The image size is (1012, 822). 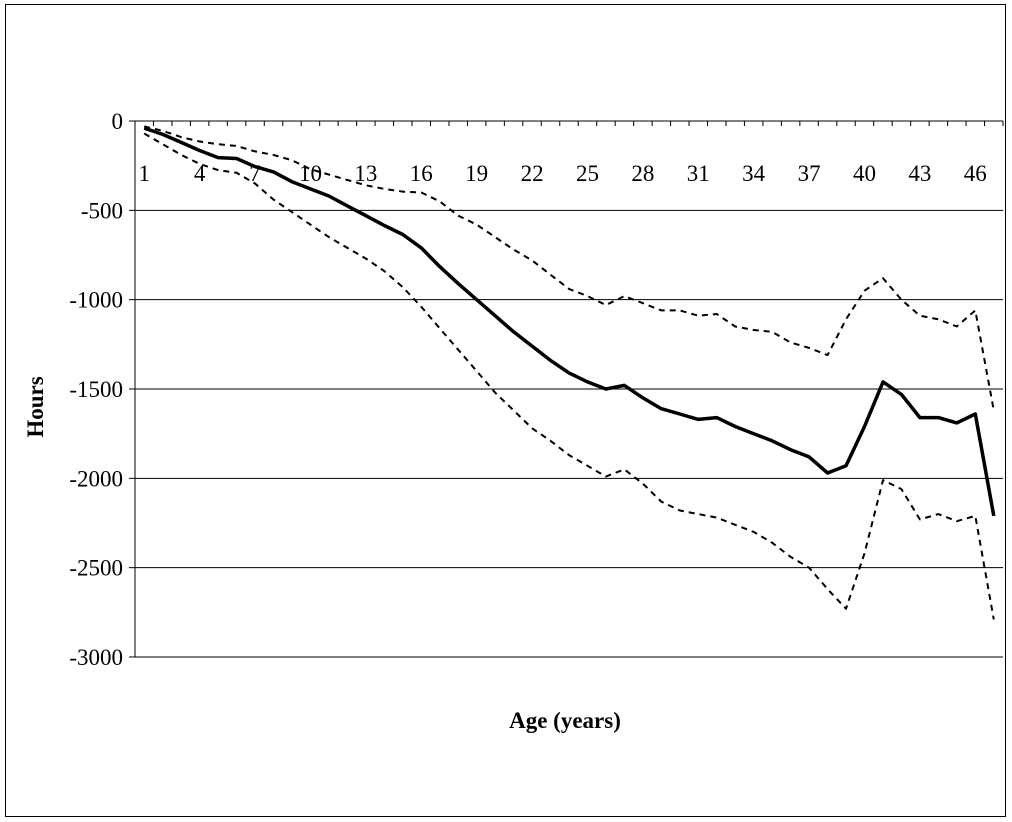 I want to click on x-tick-label: 16, so click(x=421, y=173).